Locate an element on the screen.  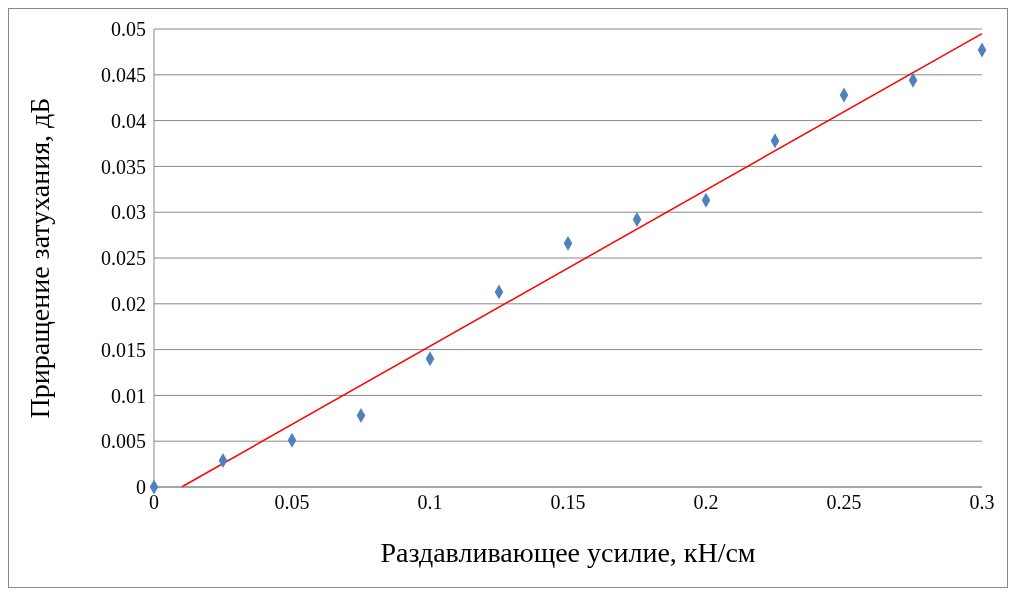
x-tick-label: 0.1 is located at coordinates (430, 502).